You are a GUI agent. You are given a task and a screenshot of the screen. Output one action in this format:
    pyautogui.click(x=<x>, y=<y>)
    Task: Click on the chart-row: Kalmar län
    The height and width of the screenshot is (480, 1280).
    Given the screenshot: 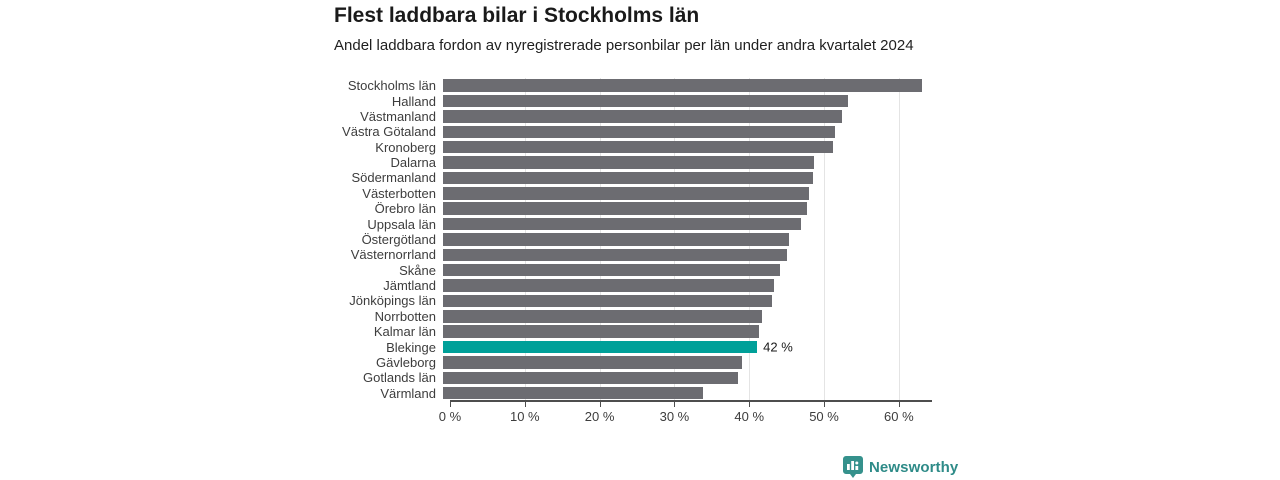 What is the action you would take?
    pyautogui.click(x=465, y=331)
    